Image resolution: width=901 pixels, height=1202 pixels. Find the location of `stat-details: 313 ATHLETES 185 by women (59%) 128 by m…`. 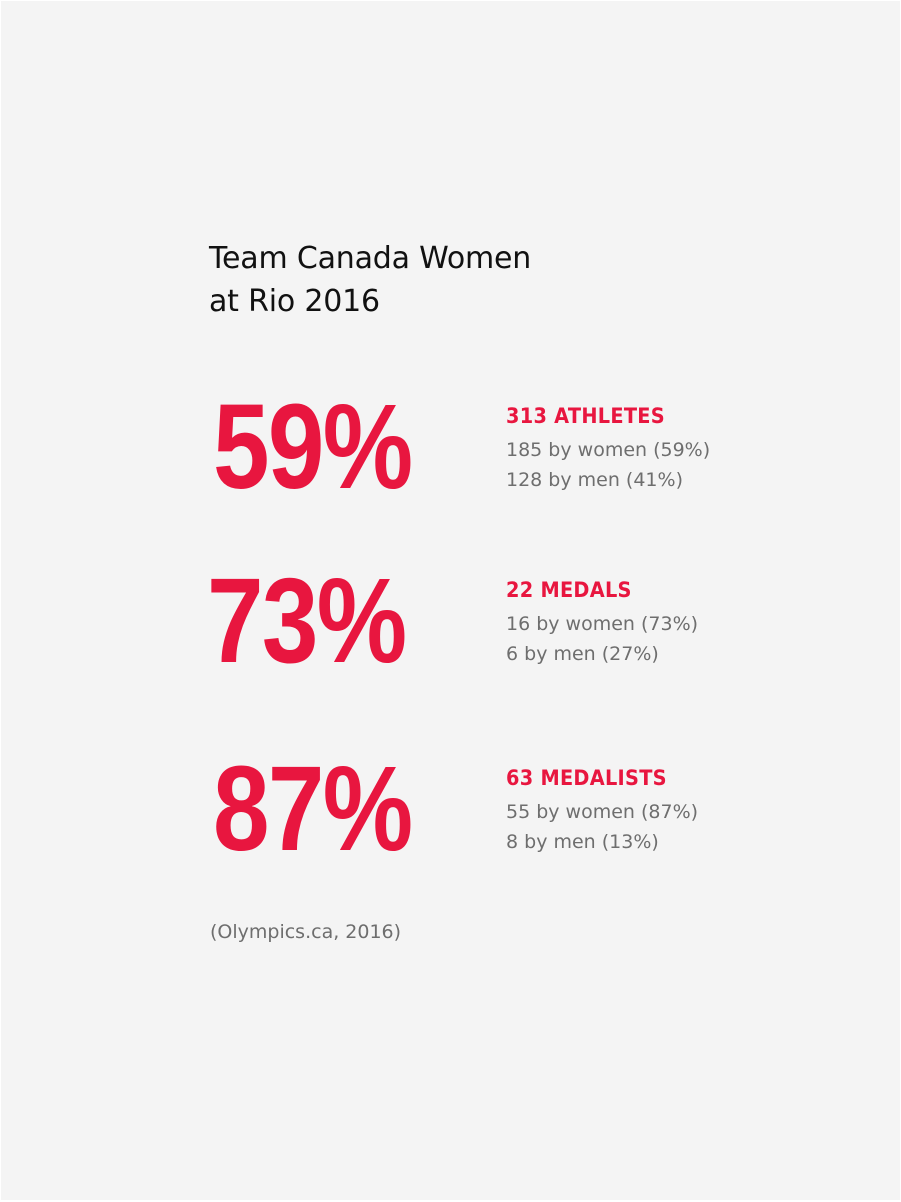

stat-details: 313 ATHLETES 185 by women (59%) 128 by m… is located at coordinates (676, 449).